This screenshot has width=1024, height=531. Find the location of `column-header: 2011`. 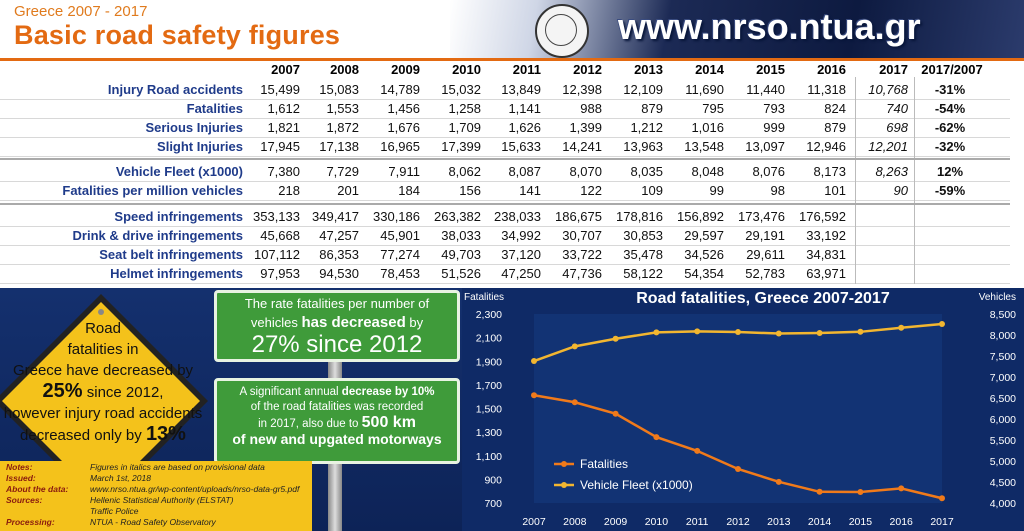

column-header: 2011 is located at coordinates (526, 69).